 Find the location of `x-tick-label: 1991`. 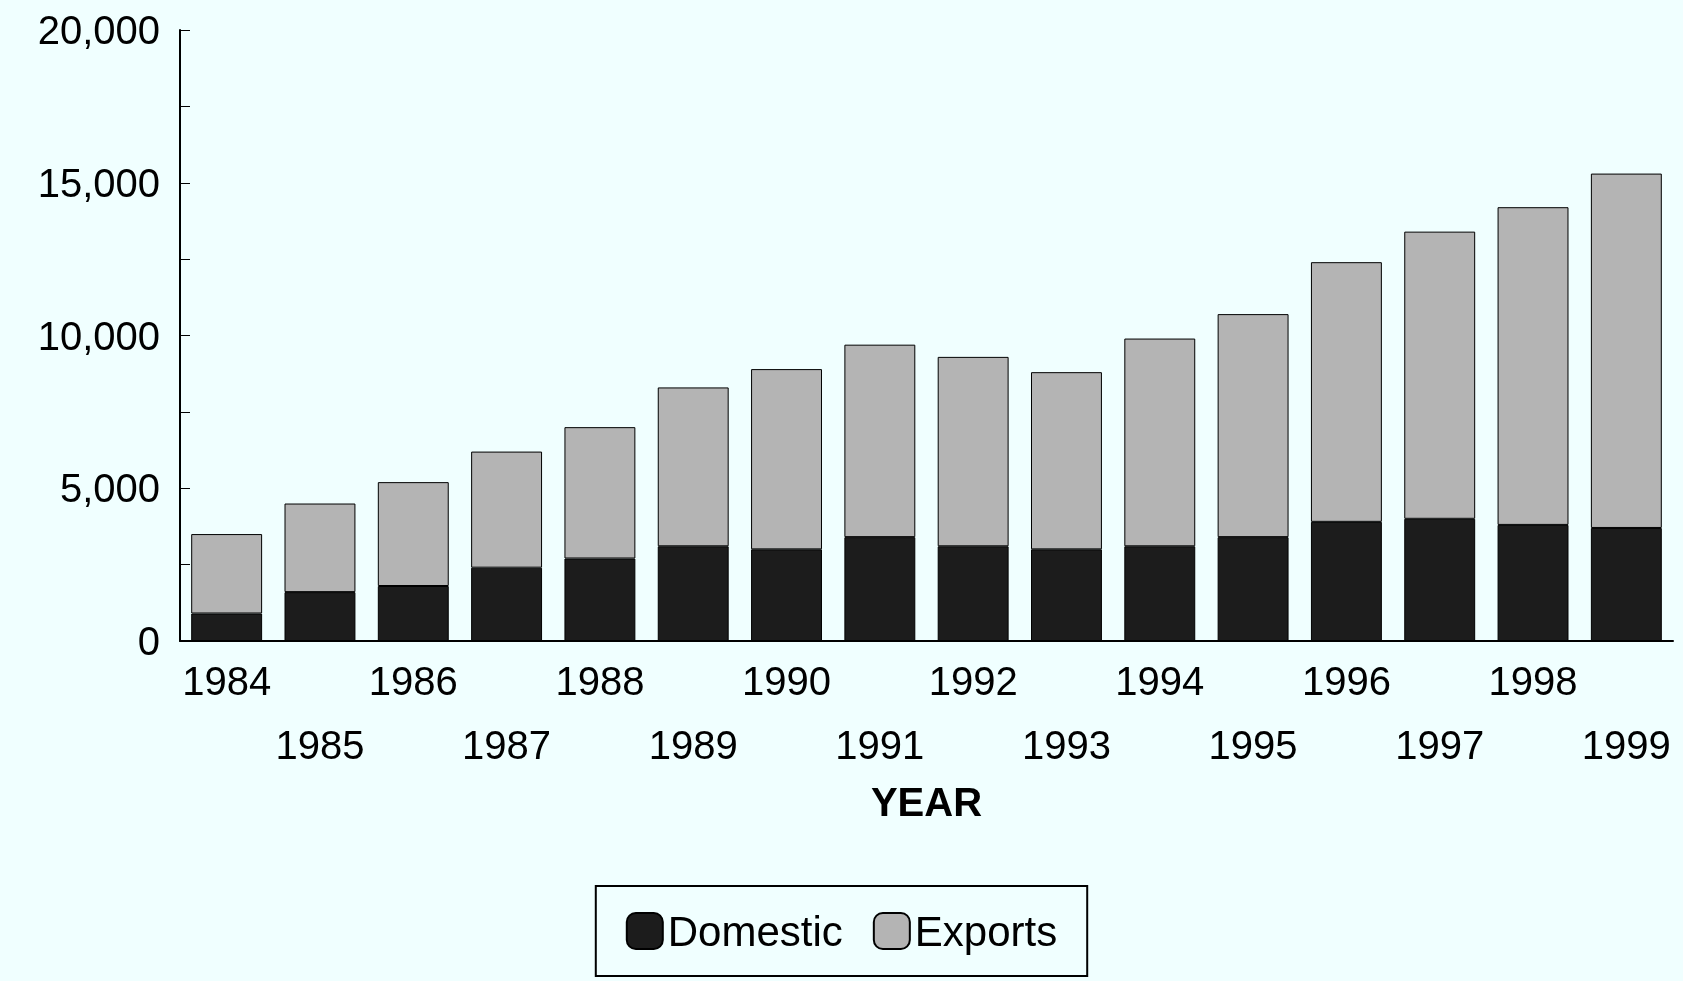

x-tick-label: 1991 is located at coordinates (880, 745).